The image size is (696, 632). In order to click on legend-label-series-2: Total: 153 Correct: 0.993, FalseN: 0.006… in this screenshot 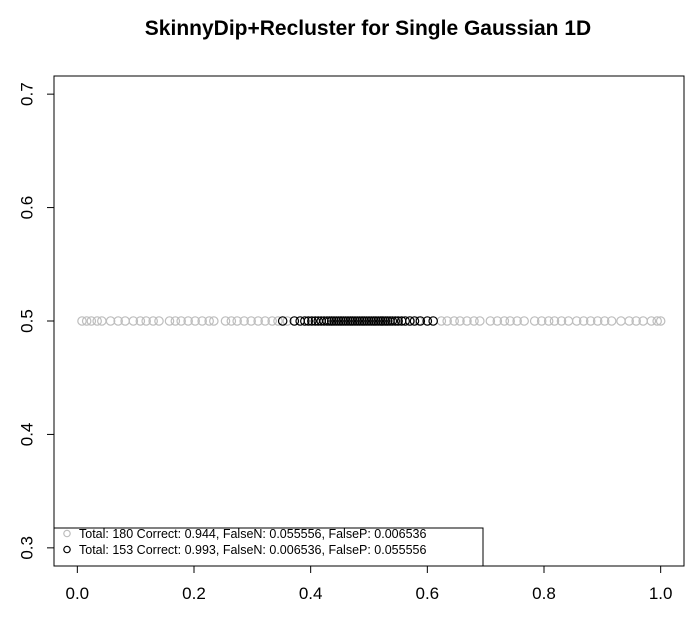, I will do `click(252, 550)`.